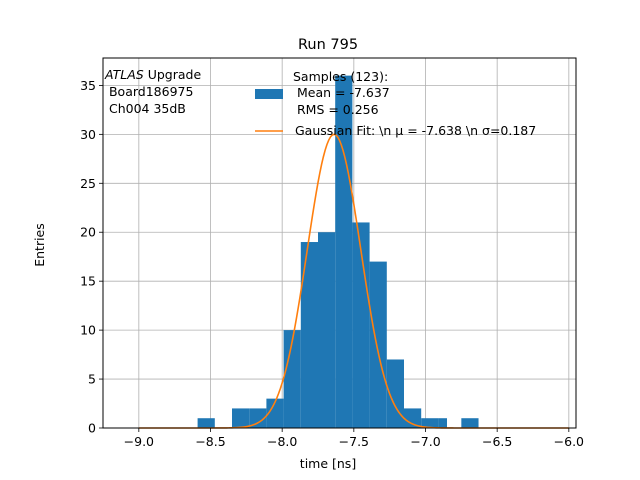 This screenshot has width=640, height=480. Describe the element at coordinates (91, 257) in the screenshot. I see `y-axis-ticks: 0 5 10 15 20 25 30 35` at that location.